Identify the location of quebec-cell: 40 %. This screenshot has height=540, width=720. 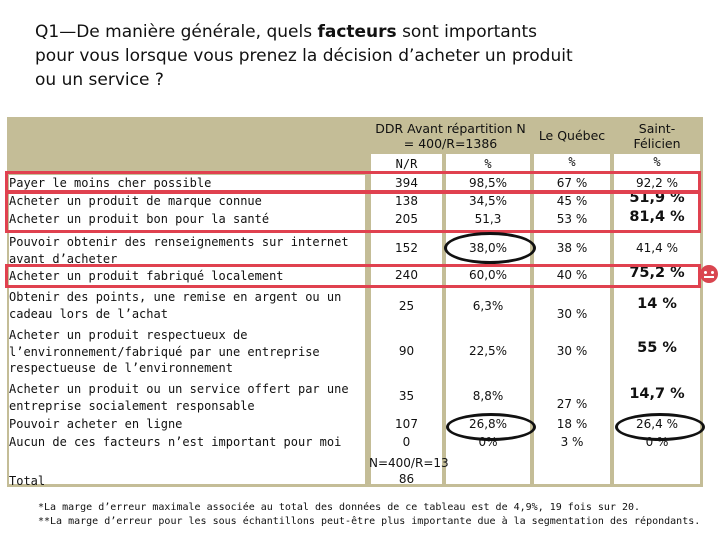
(572, 275).